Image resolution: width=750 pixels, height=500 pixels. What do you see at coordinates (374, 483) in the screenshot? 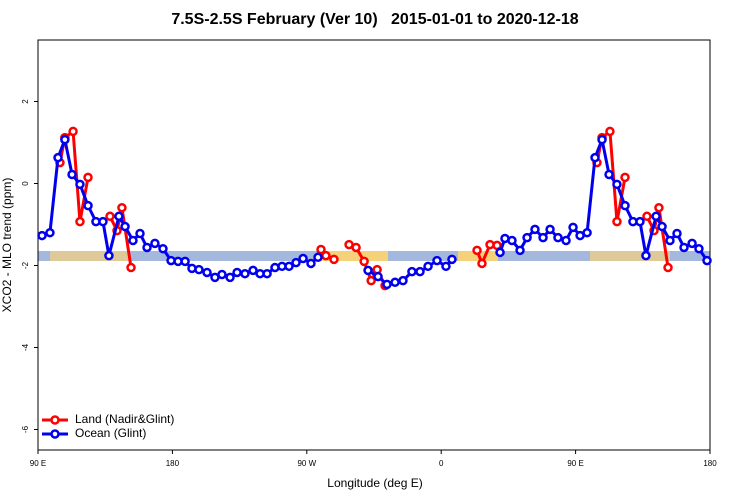
I see `x-axis-label: Longitude (deg E)` at bounding box center [374, 483].